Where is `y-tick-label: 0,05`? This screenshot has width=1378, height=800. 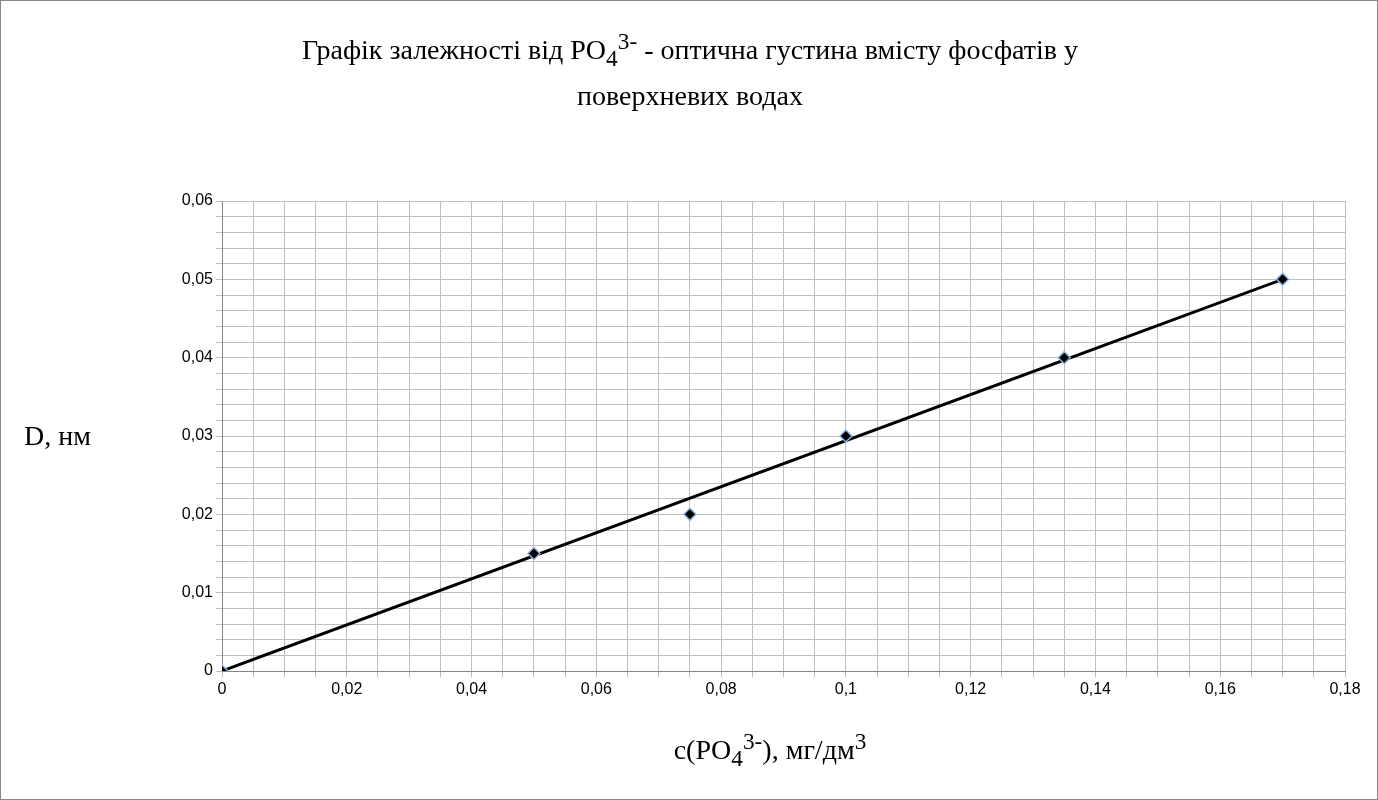 y-tick-label: 0,05 is located at coordinates (197, 278).